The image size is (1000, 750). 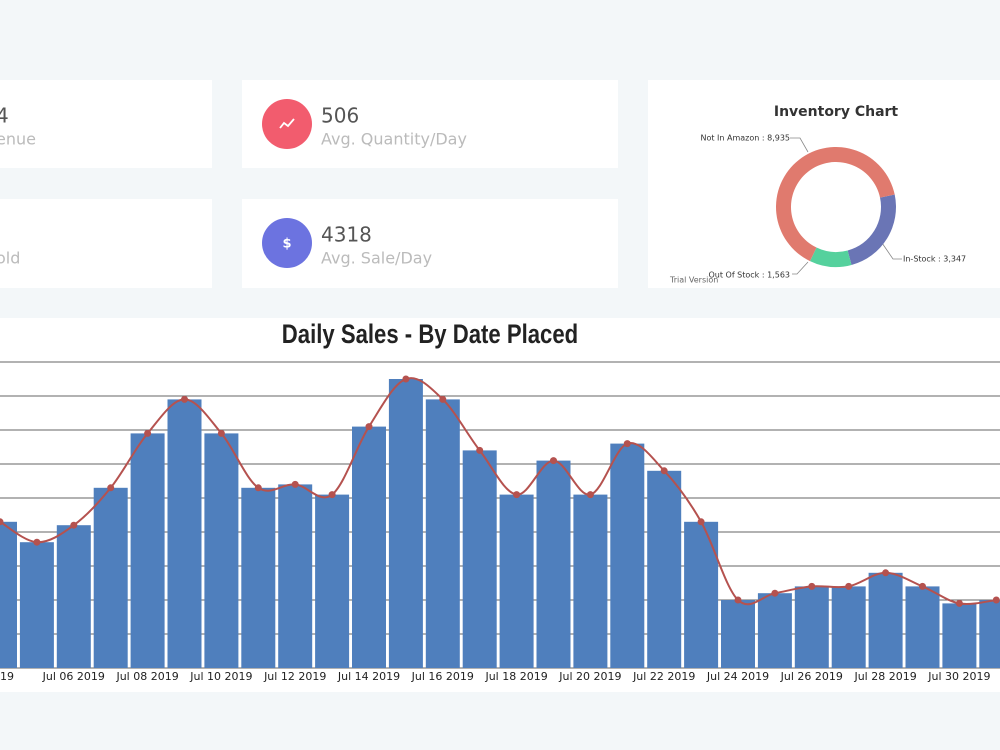 What do you see at coordinates (220, 676) in the screenshot?
I see `x-tick-label: Jul 10 2019` at bounding box center [220, 676].